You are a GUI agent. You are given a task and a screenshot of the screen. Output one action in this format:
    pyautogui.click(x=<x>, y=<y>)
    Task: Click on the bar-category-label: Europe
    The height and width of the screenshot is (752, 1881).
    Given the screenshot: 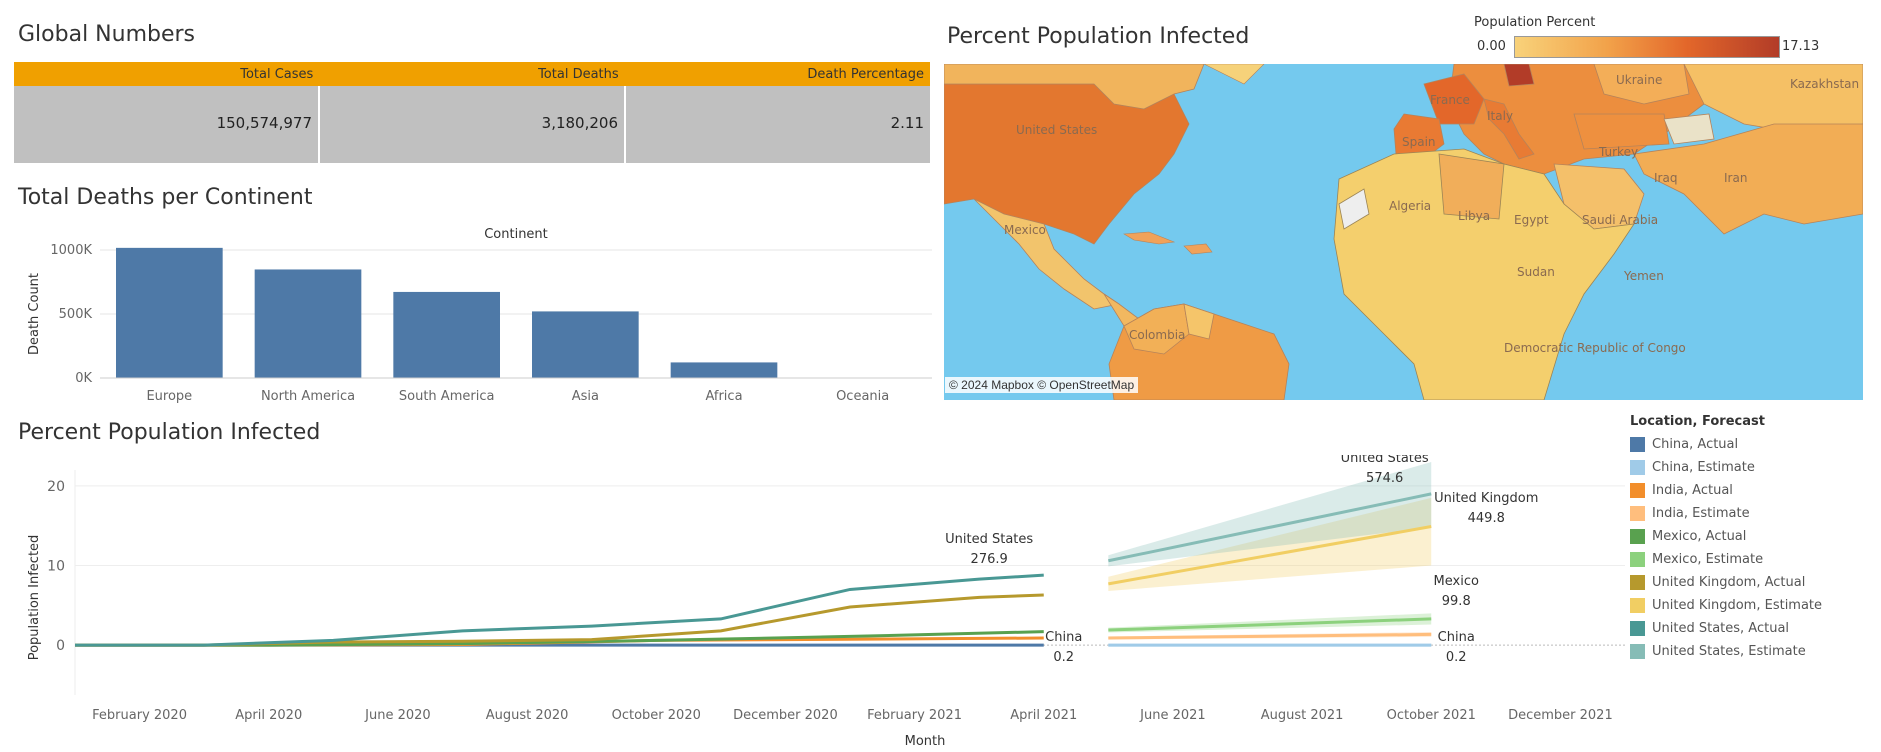 What is the action you would take?
    pyautogui.click(x=169, y=396)
    